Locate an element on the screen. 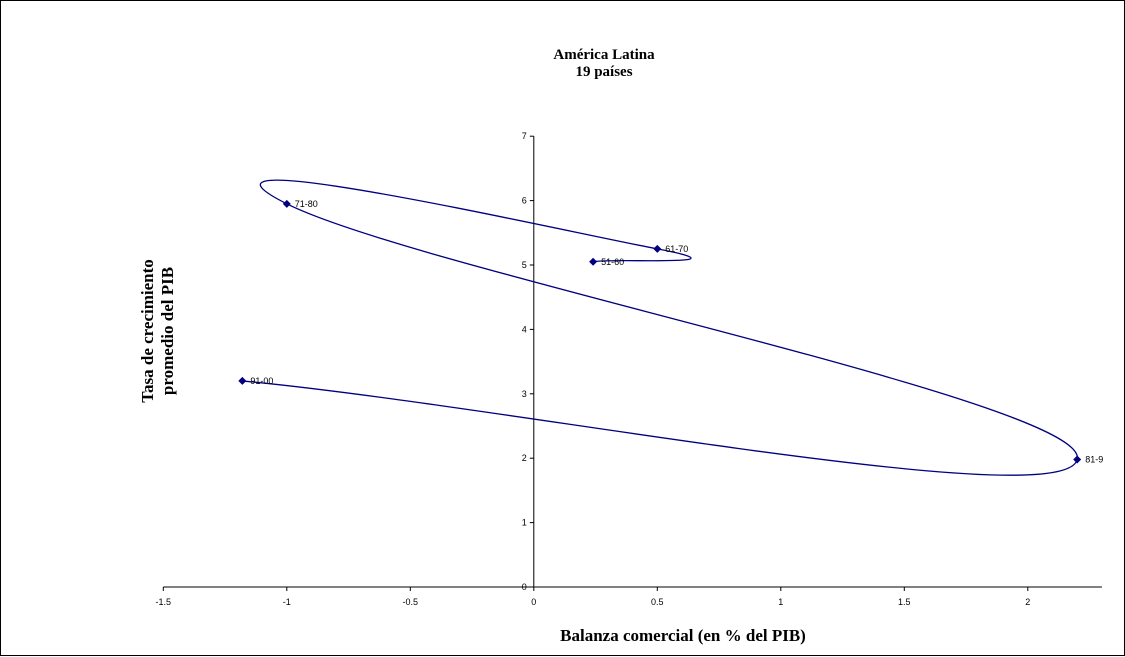 The width and height of the screenshot is (1125, 657). data-point-label: 51-60 is located at coordinates (612, 262).